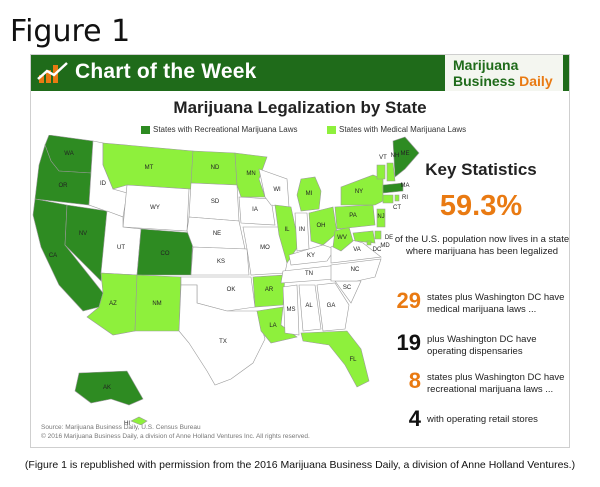 The image size is (600, 487). Describe the element at coordinates (369, 243) in the screenshot. I see `state-dc` at that location.